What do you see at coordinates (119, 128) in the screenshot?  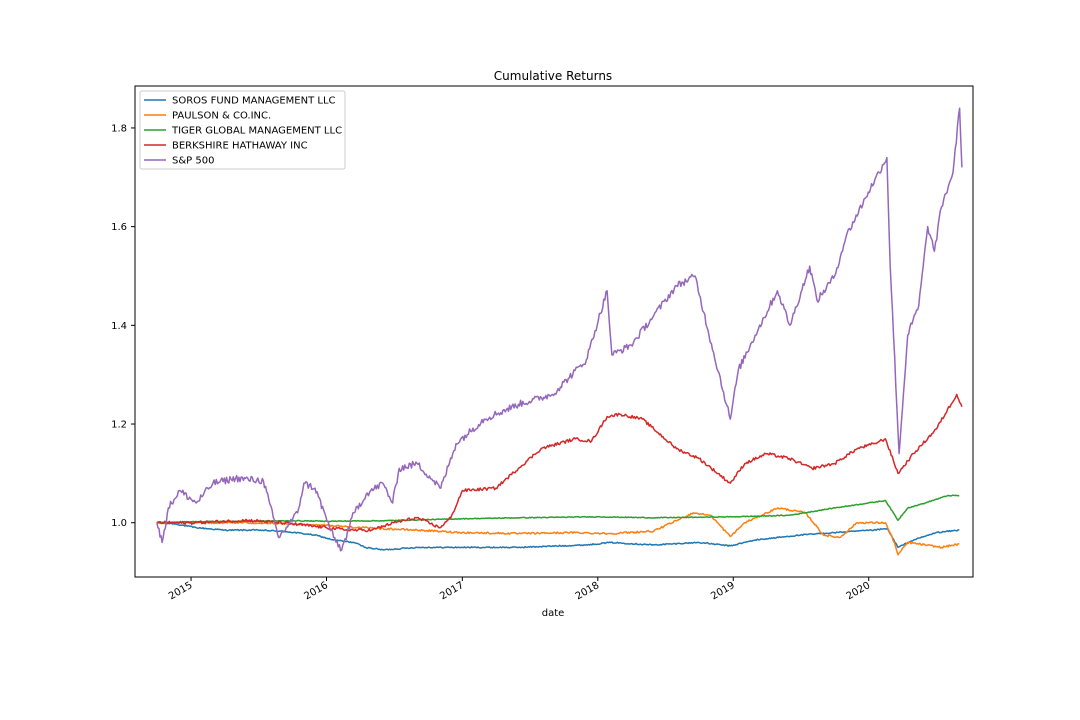 I see `y-tick-label: 1.8` at bounding box center [119, 128].